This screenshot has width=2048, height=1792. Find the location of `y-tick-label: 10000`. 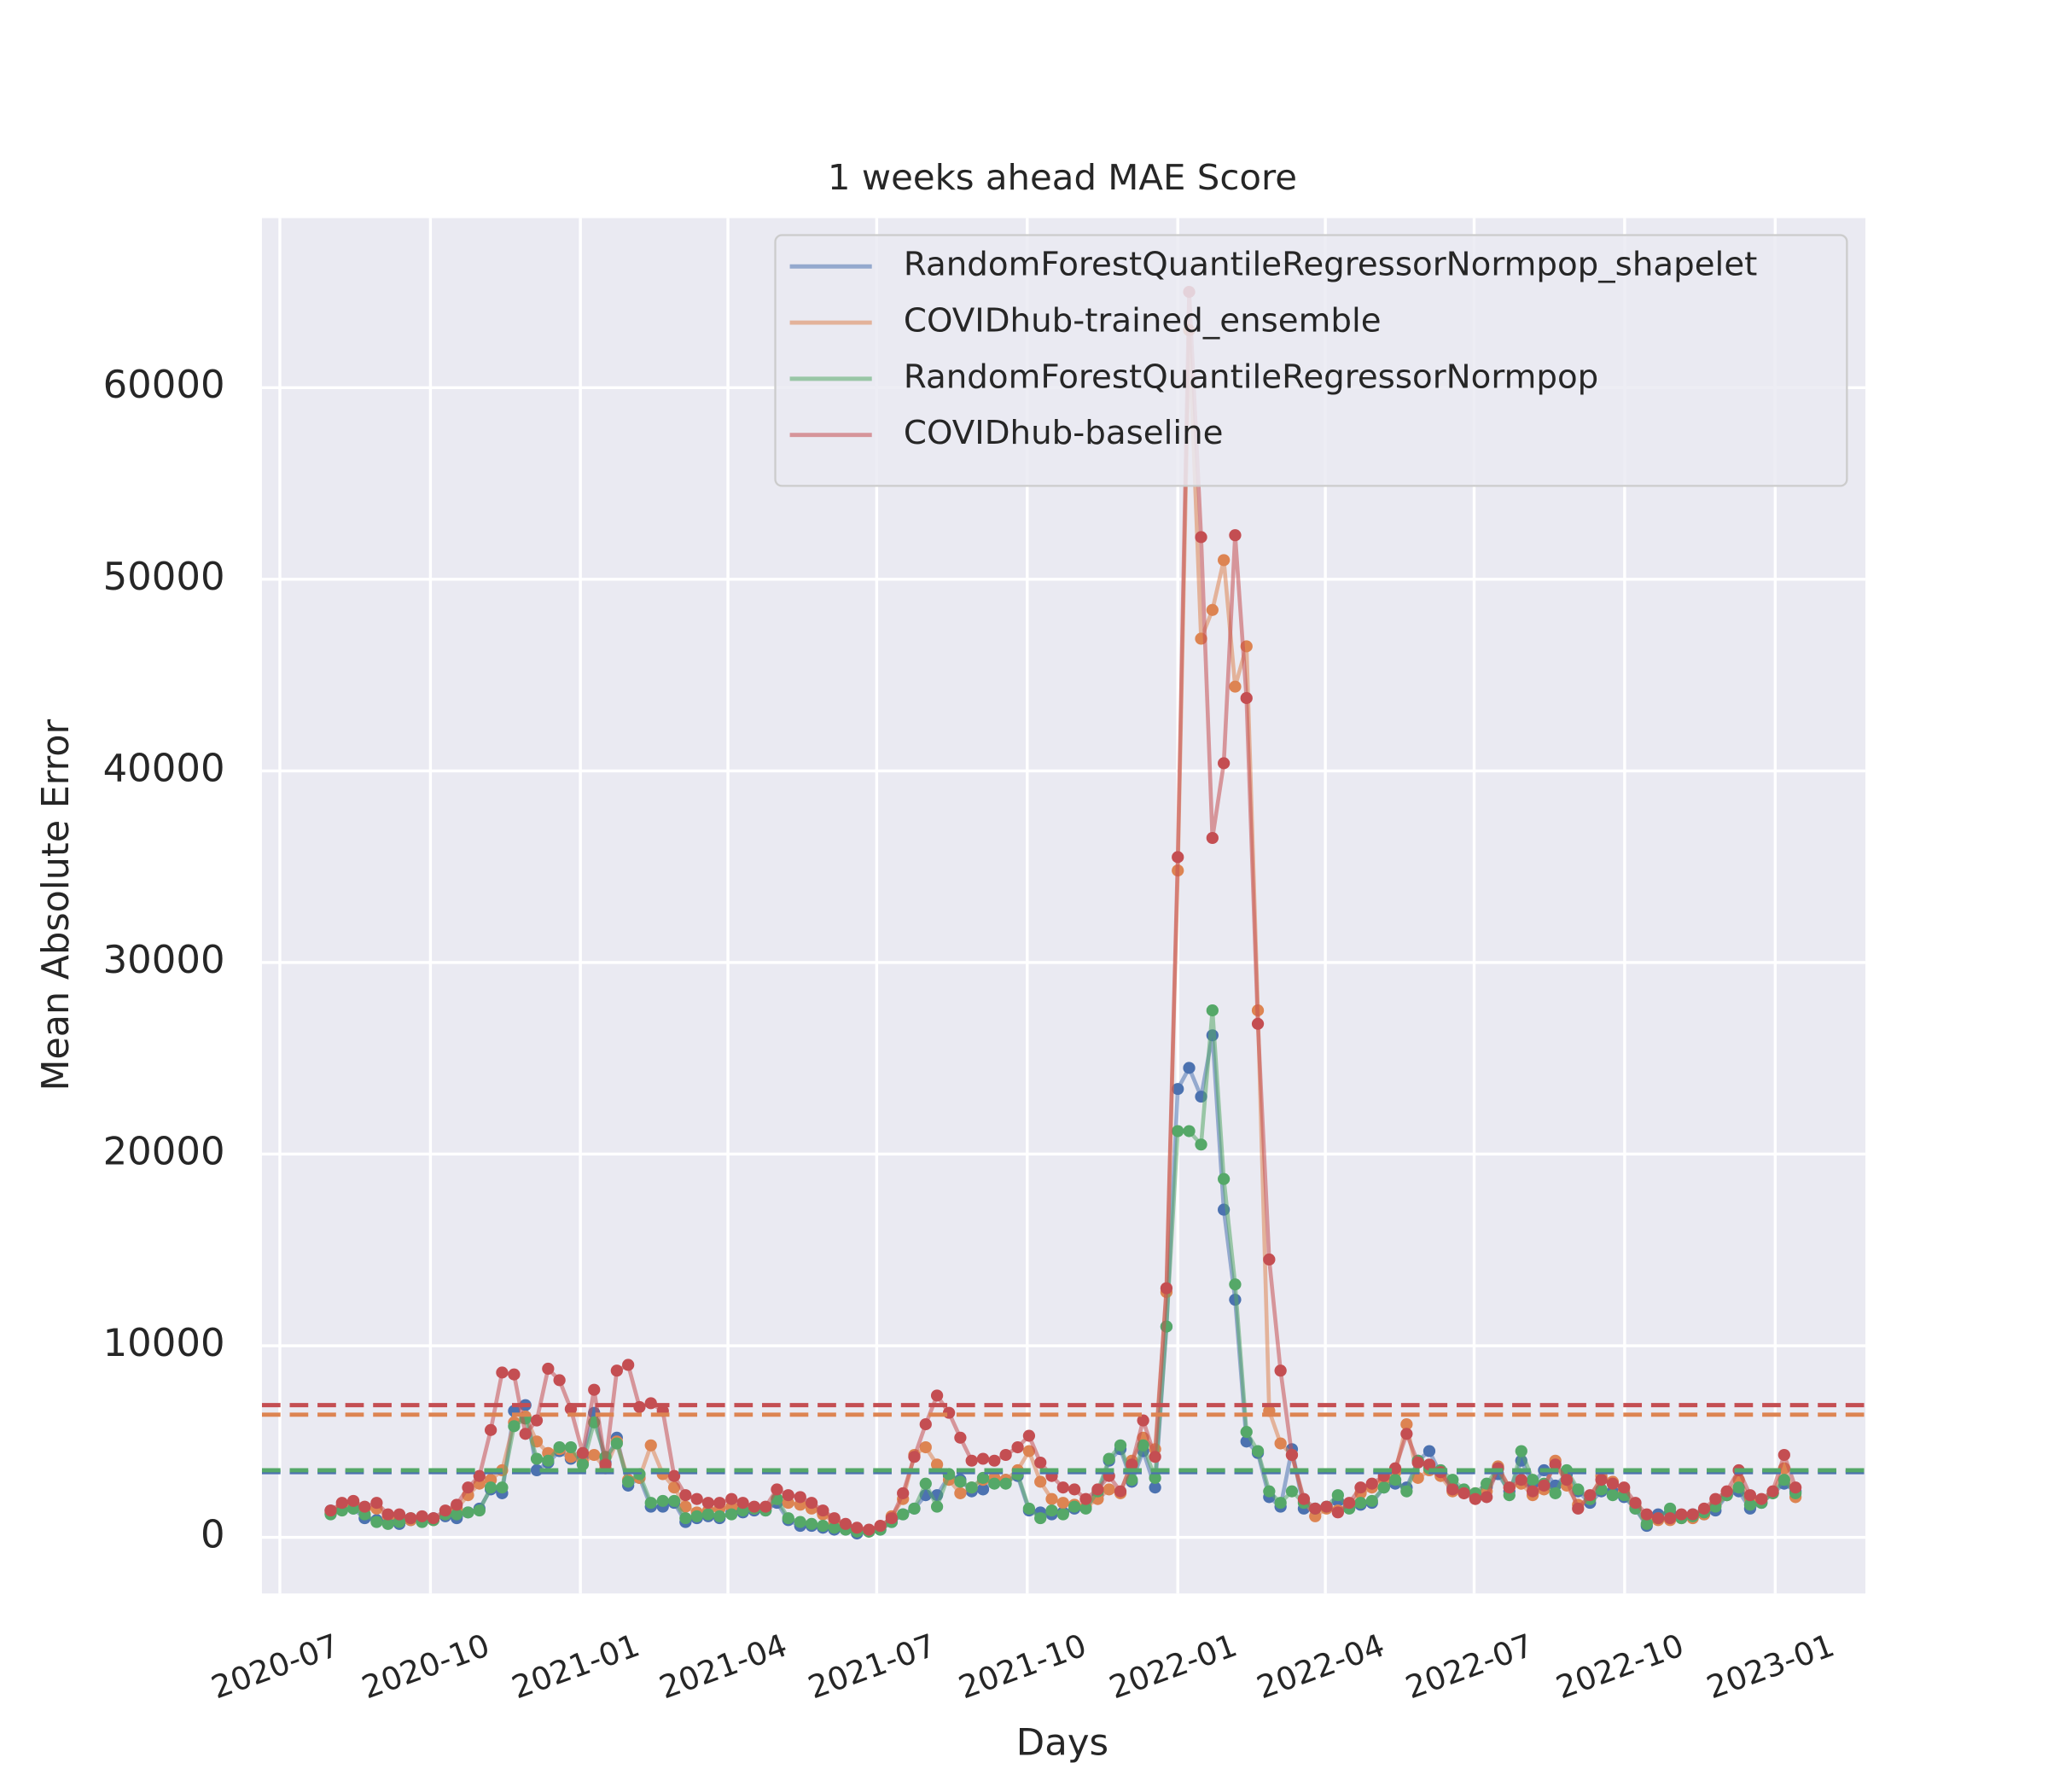

y-tick-label: 10000 is located at coordinates (164, 1343).